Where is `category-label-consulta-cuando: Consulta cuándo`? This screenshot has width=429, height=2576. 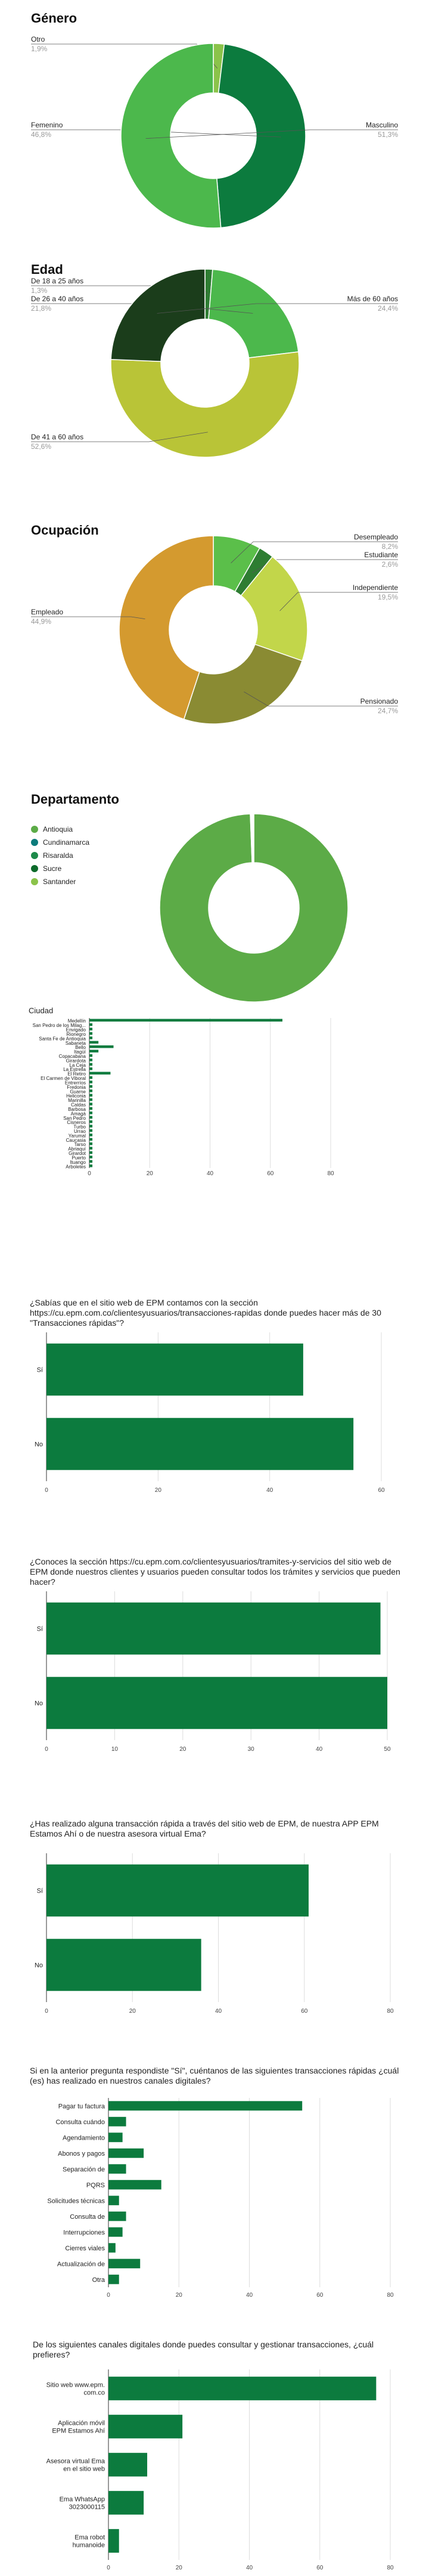
category-label-consulta-cuando: Consulta cuándo is located at coordinates (80, 2122).